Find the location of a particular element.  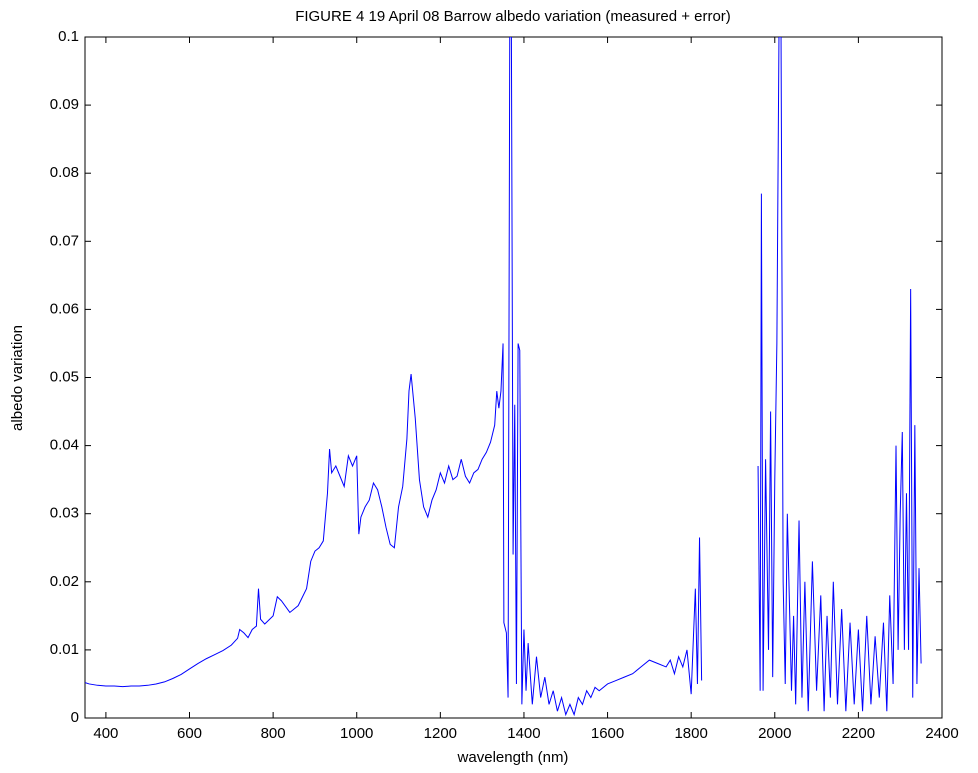

x-tick-label: 1800 is located at coordinates (690, 733).